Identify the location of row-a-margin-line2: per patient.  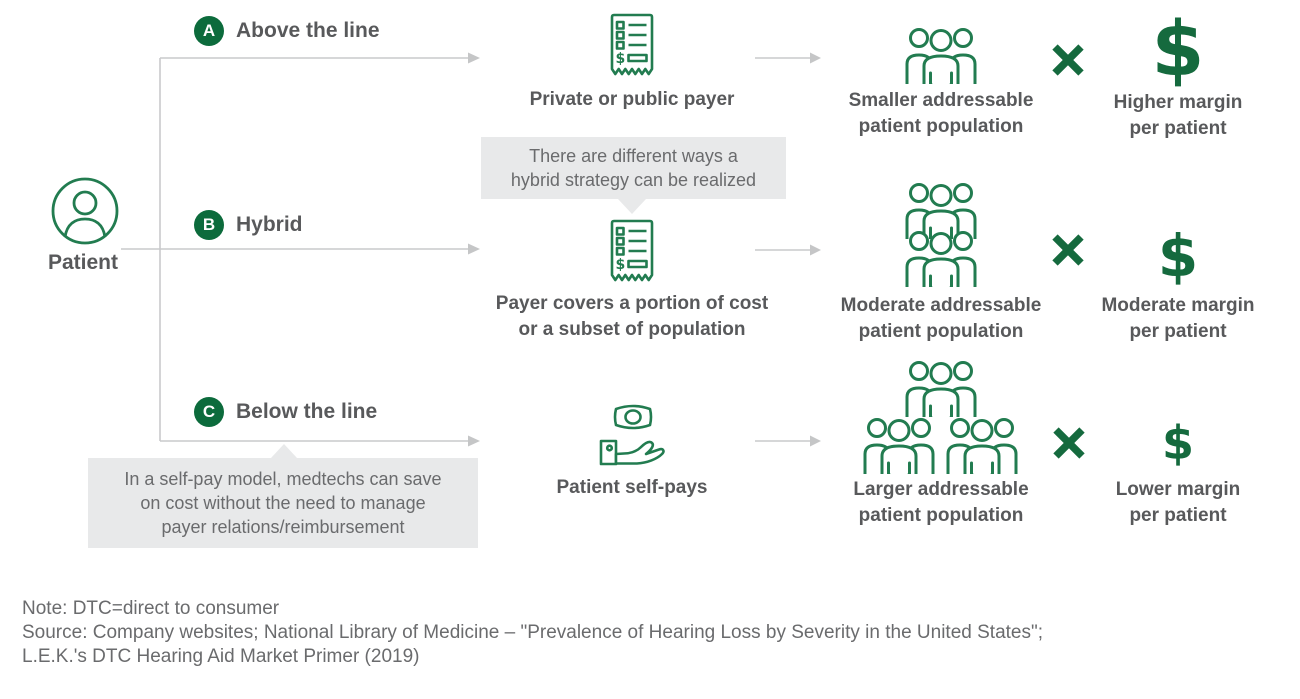
(1178, 128).